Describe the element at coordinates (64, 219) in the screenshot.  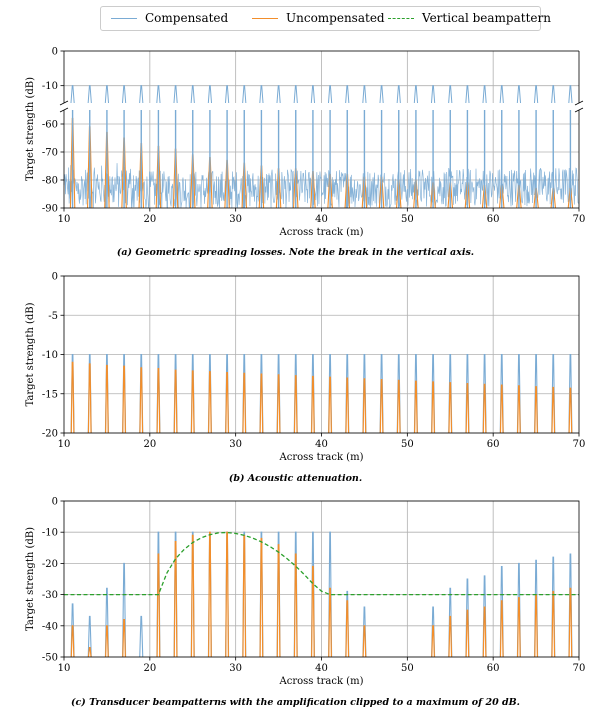
I see `panel-a-xtick-label-10: 10` at that location.